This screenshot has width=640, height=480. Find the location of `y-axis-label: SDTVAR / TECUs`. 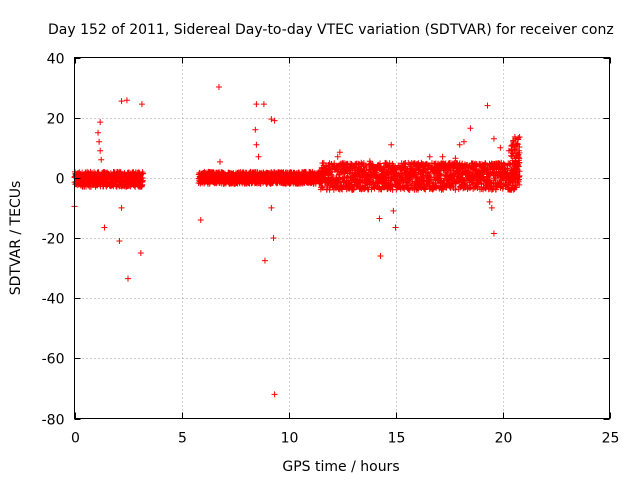

y-axis-label: SDTVAR / TECUs is located at coordinates (16, 238).